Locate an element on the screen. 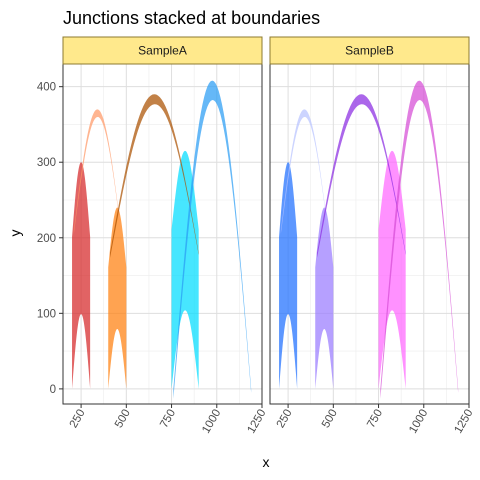  y-tick-label: 200 is located at coordinates (46, 239).